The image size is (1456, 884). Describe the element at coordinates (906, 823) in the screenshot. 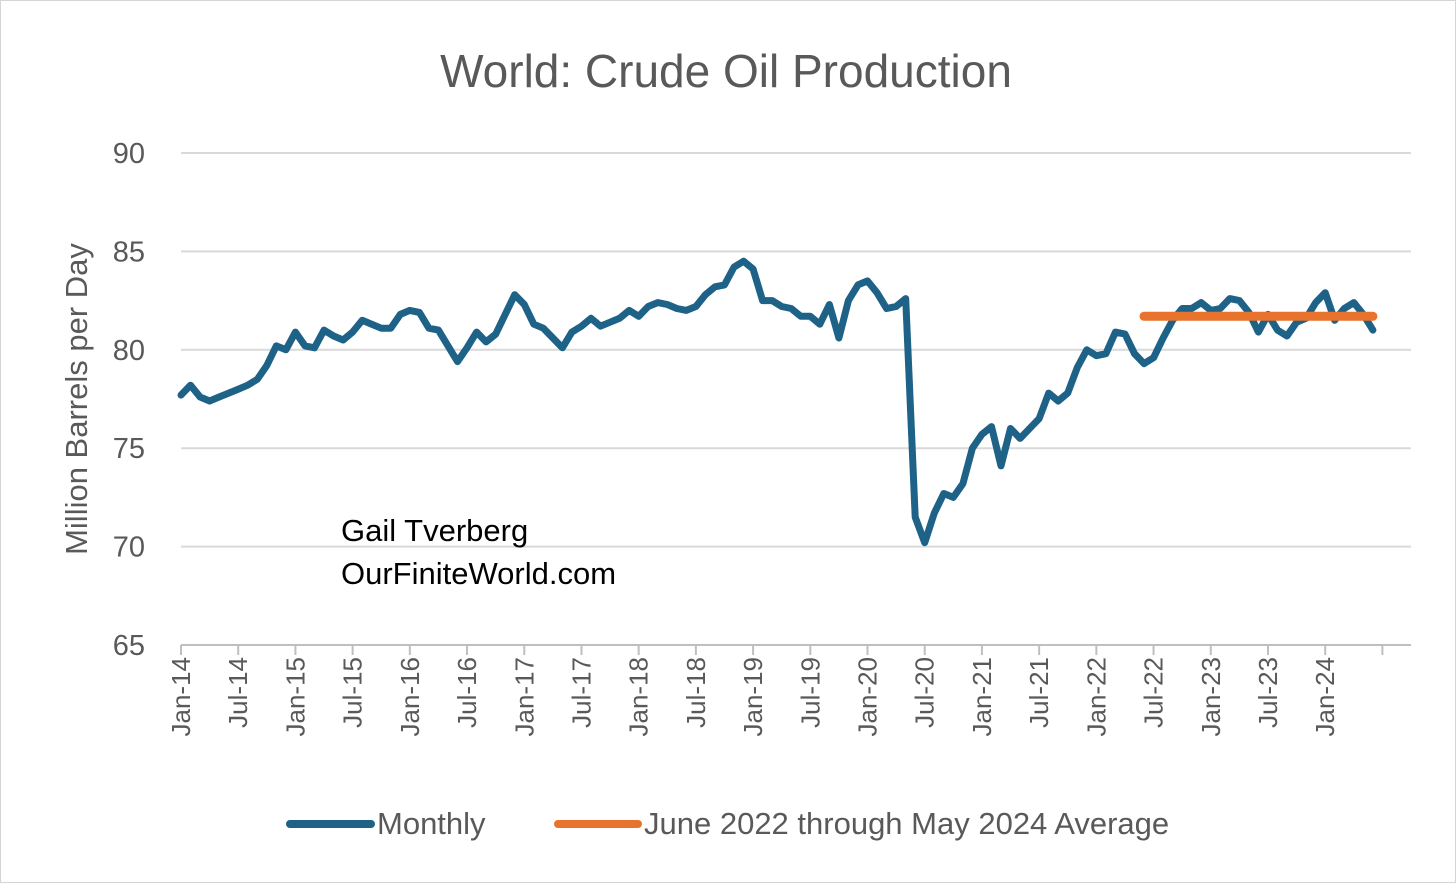

I see `legend-label-average: June 2022 through May 2024 Average` at that location.